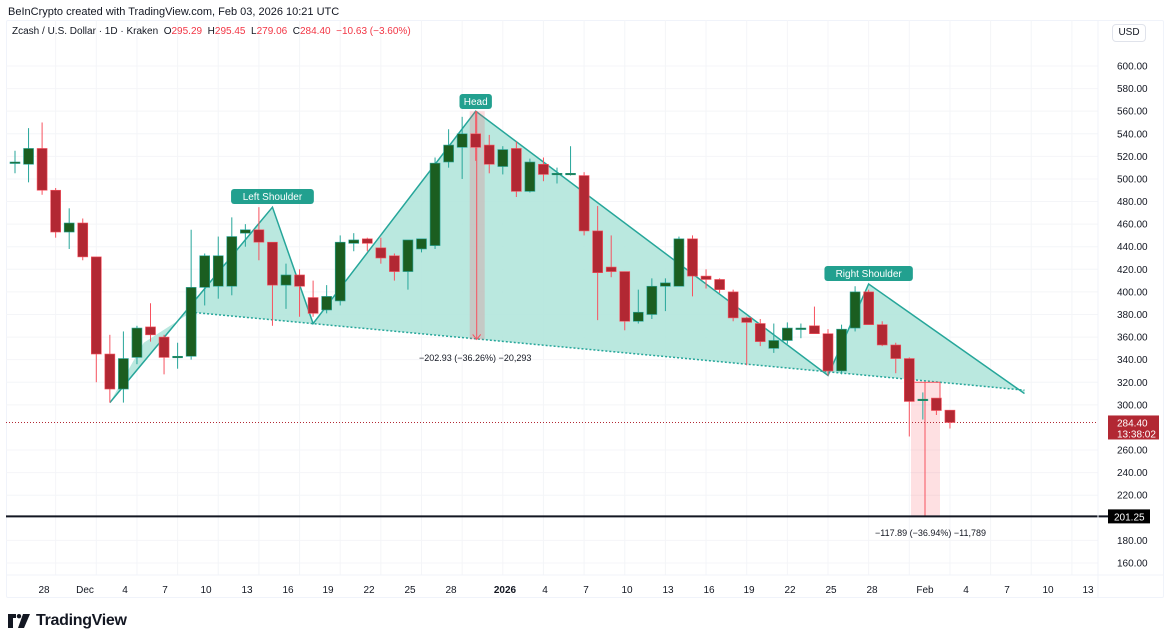 This screenshot has width=1170, height=643. What do you see at coordinates (1132, 473) in the screenshot?
I see `price-tick: 240.00` at bounding box center [1132, 473].